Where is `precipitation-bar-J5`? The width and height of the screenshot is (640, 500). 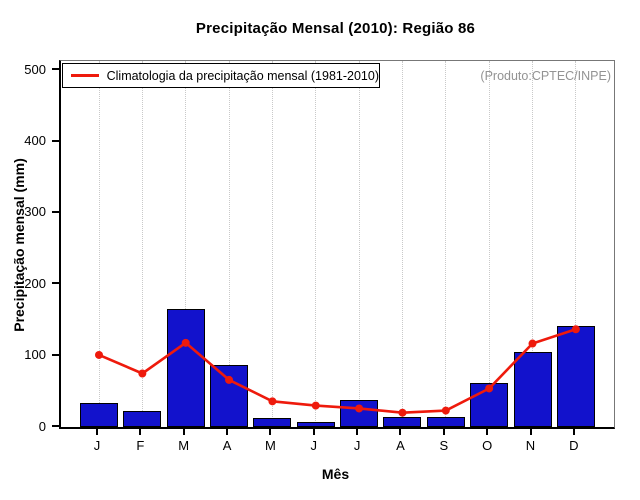 precipitation-bar-J5 is located at coordinates (315, 424).